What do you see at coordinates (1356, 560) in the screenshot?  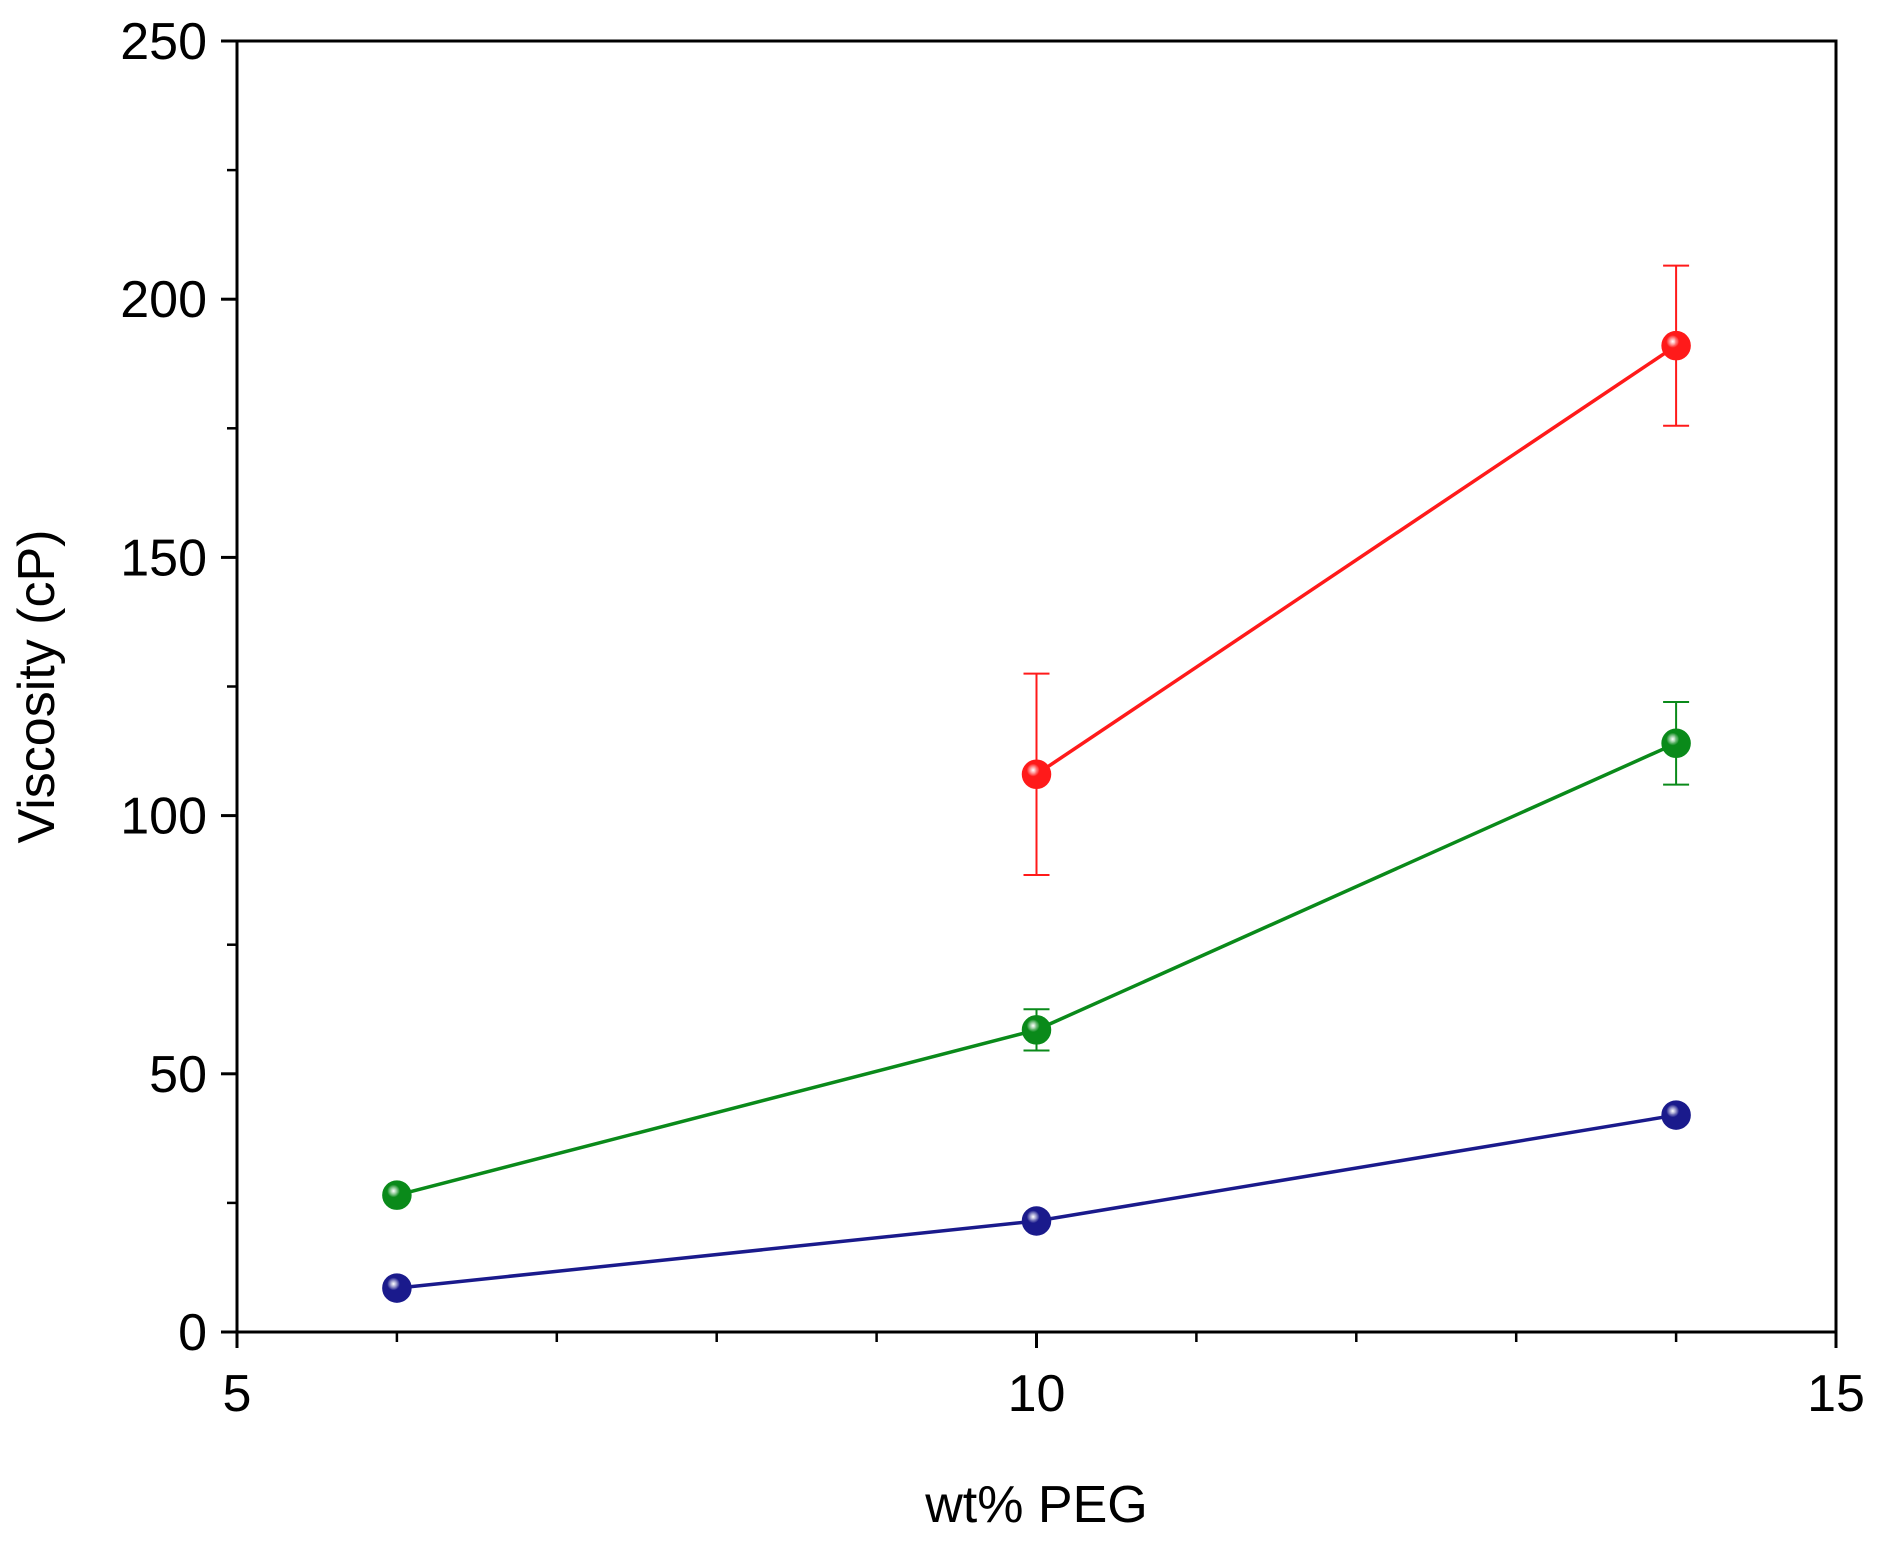 I see `series-red-line` at bounding box center [1356, 560].